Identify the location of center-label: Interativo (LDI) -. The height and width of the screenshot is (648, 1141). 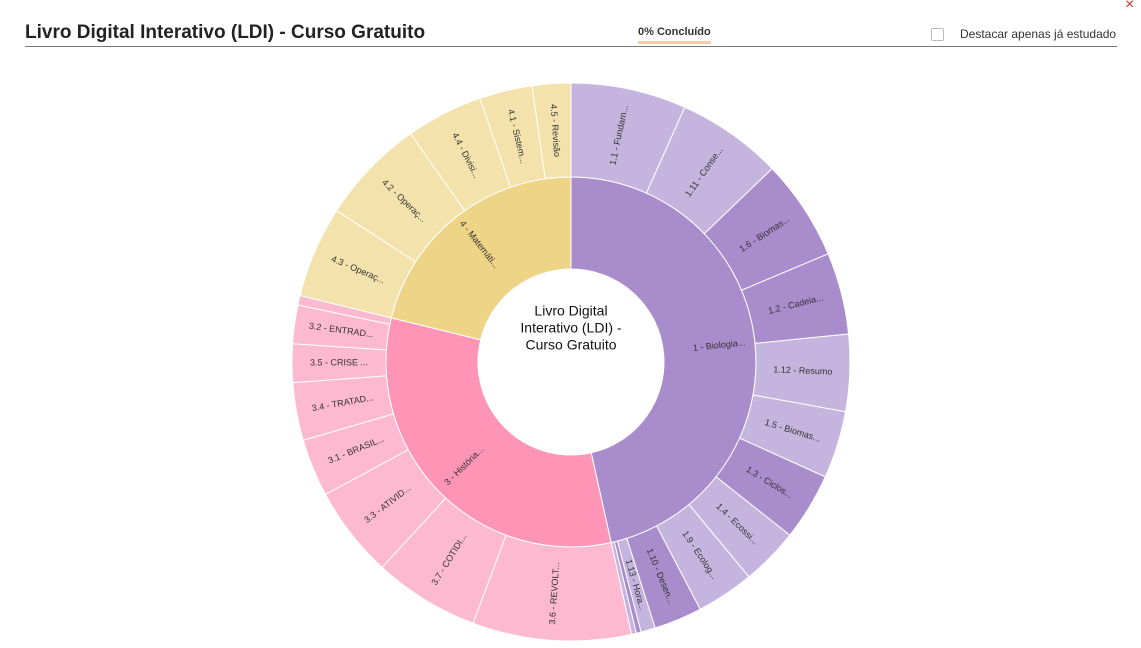
(570, 328).